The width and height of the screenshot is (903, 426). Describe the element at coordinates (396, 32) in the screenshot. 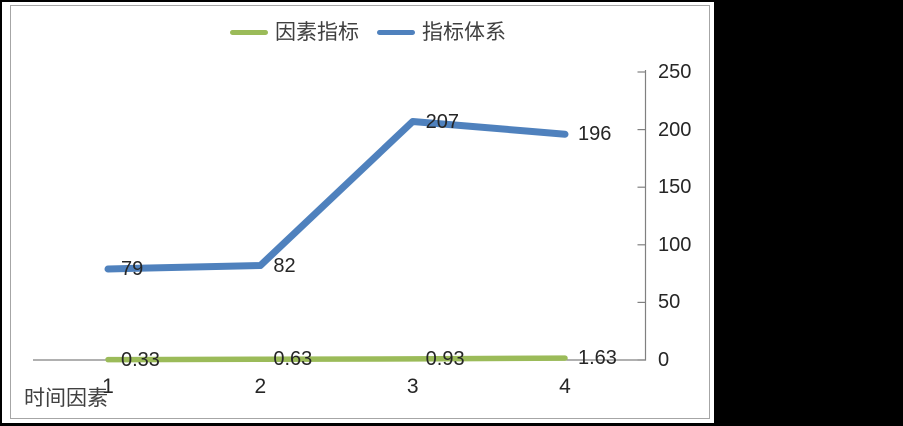

I see `legend-swatch-blue-line-icon` at that location.